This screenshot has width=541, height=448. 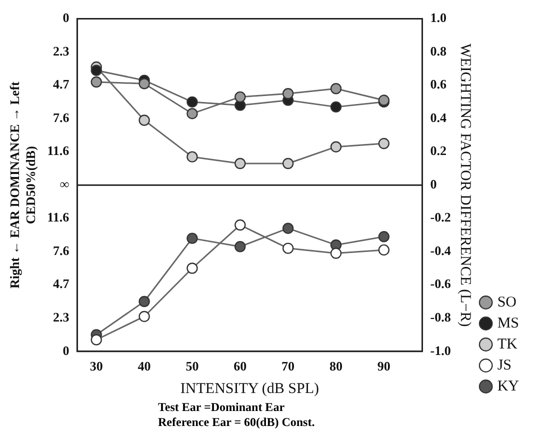 What do you see at coordinates (438, 117) in the screenshot?
I see `y-tick-label: 0.4` at bounding box center [438, 117].